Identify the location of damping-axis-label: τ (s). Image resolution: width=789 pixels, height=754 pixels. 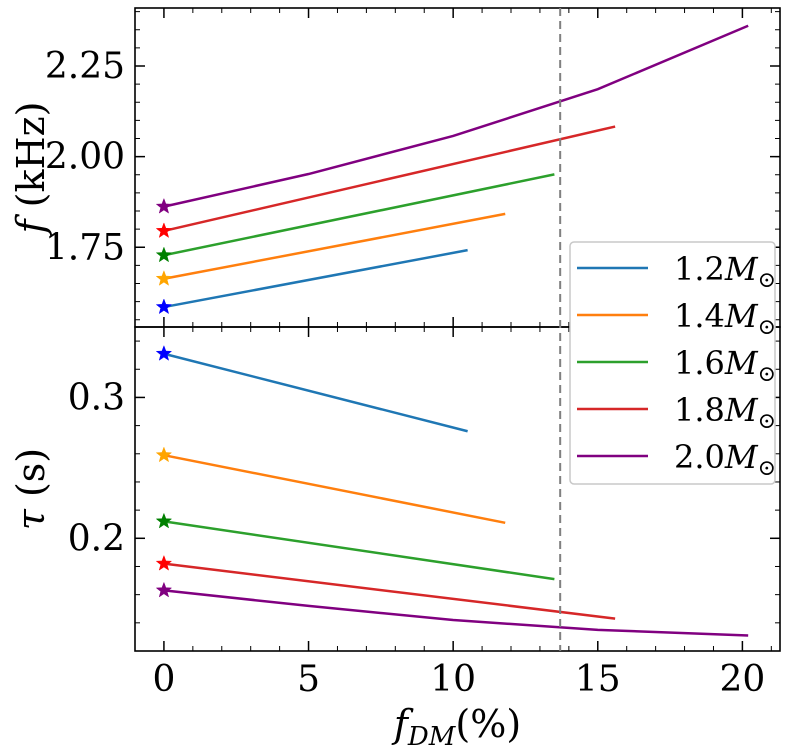
(31, 489).